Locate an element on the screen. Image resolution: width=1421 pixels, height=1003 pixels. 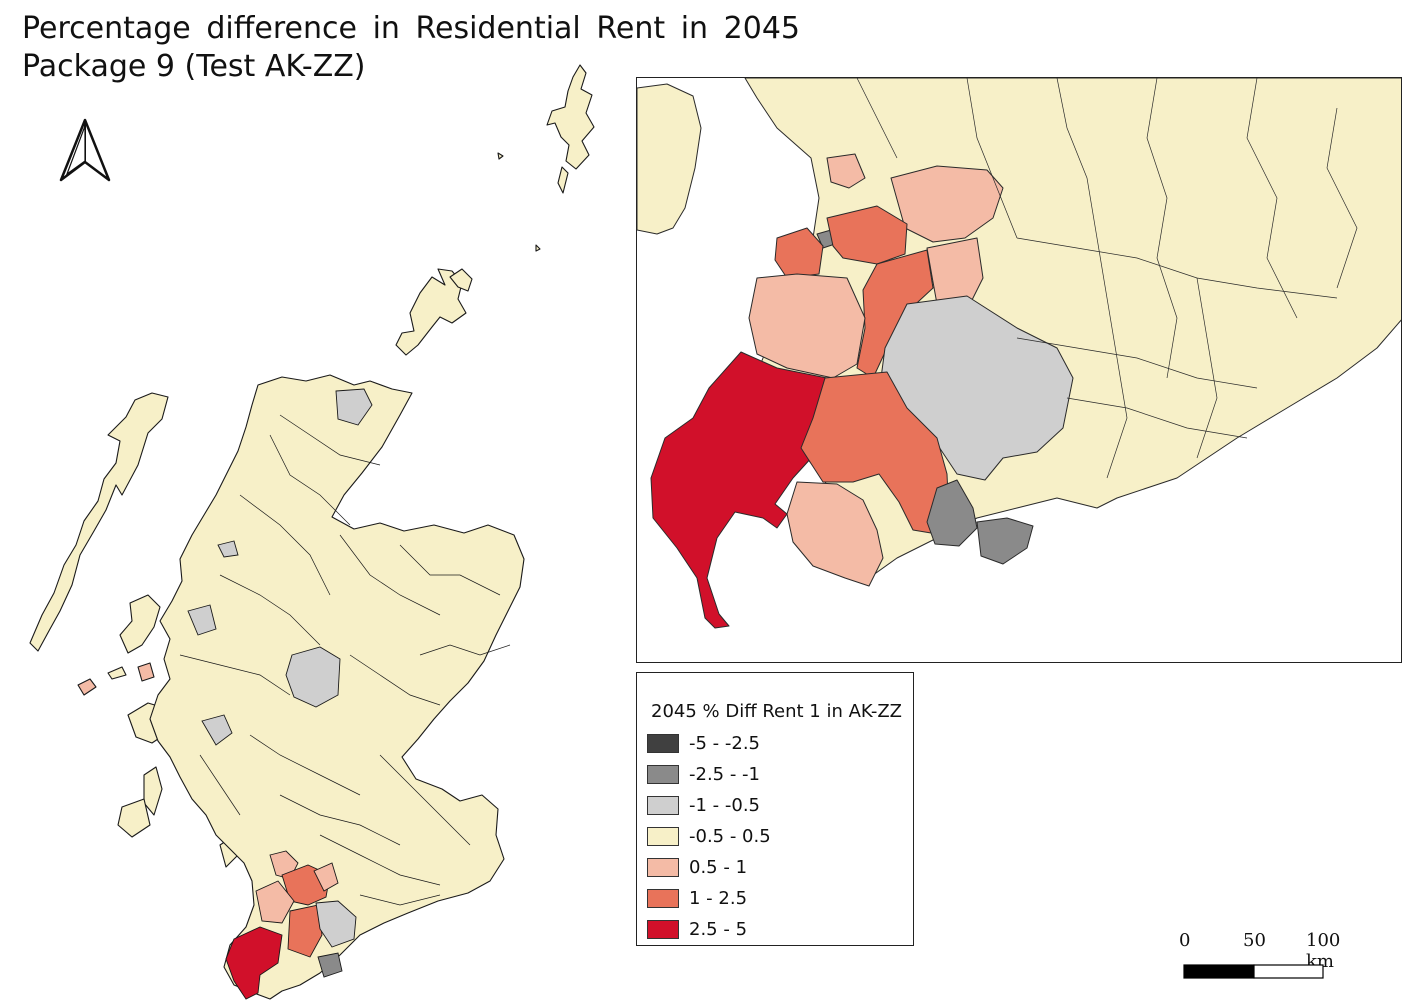
legend-item: 2.5 - 5 is located at coordinates (697, 929).